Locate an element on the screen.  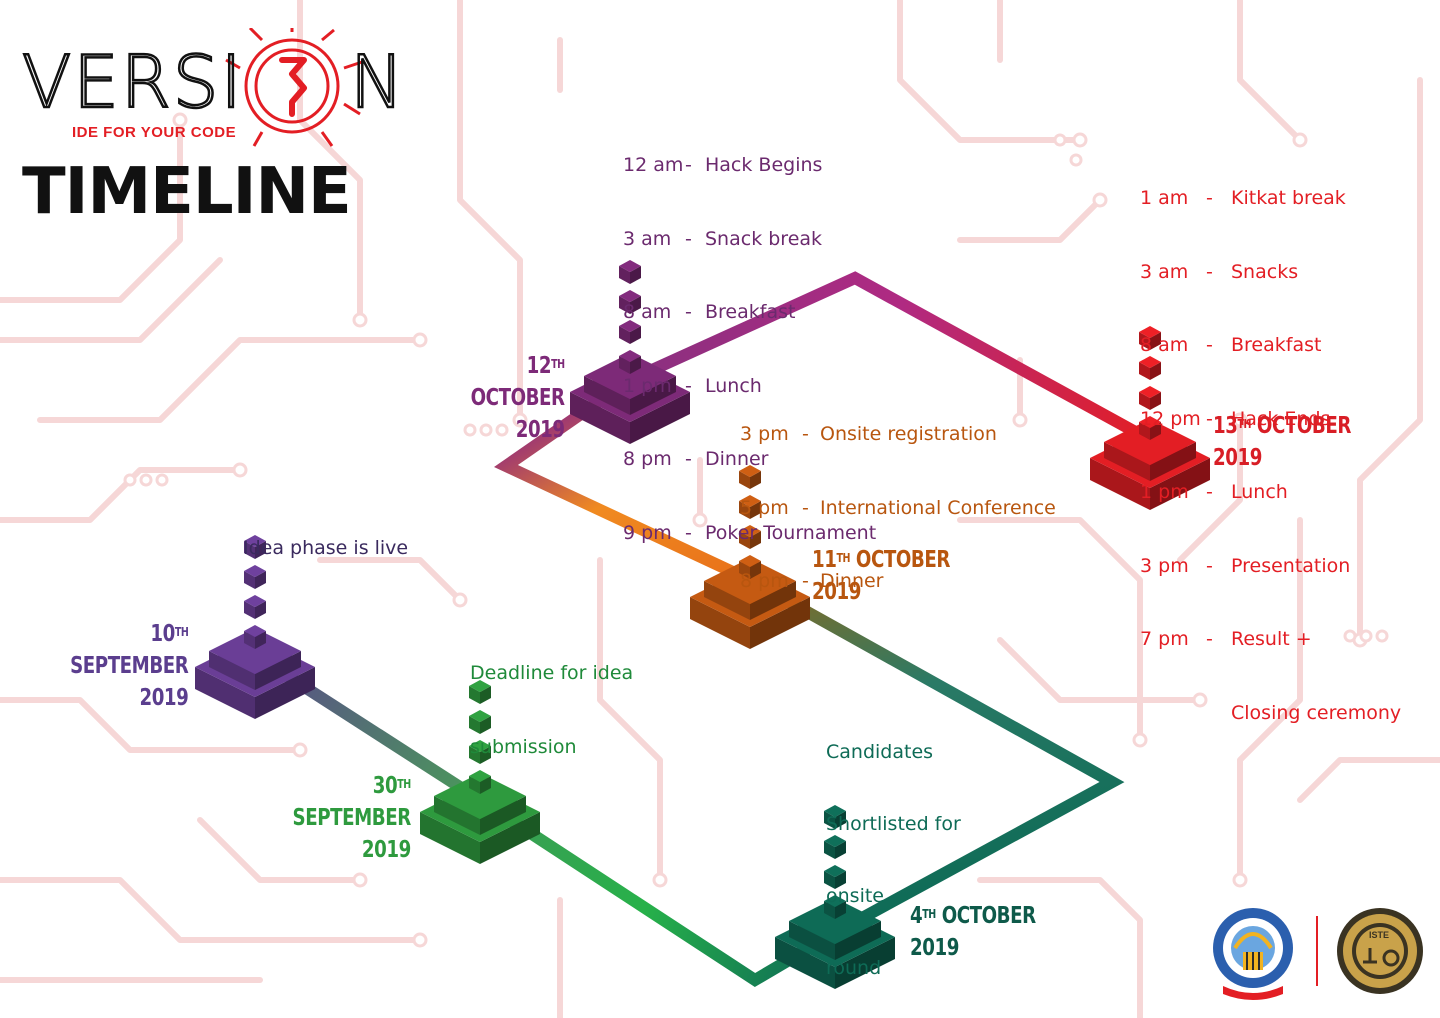
milestone-block-oct13 is located at coordinates (1150, 418).